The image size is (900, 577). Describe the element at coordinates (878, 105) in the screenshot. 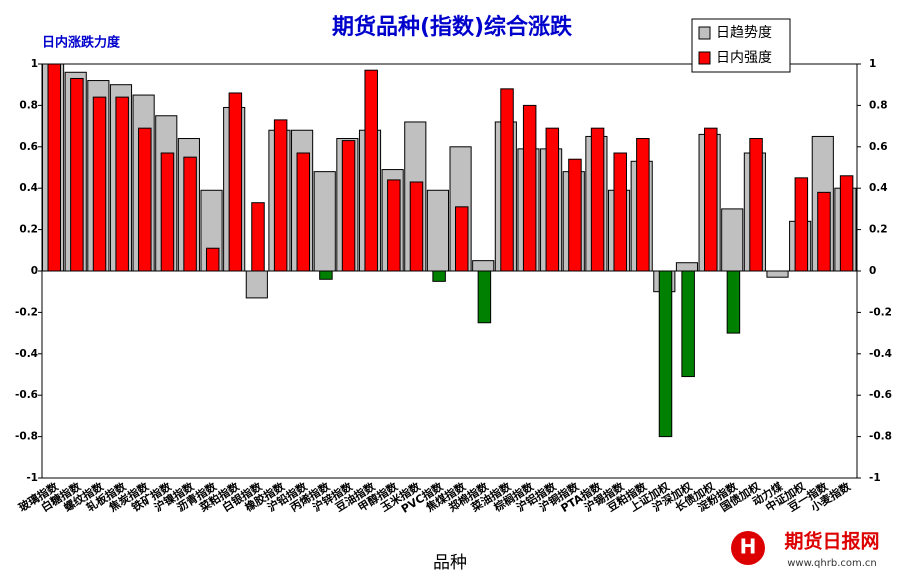

I see `y2-tick-label: 0.8` at that location.